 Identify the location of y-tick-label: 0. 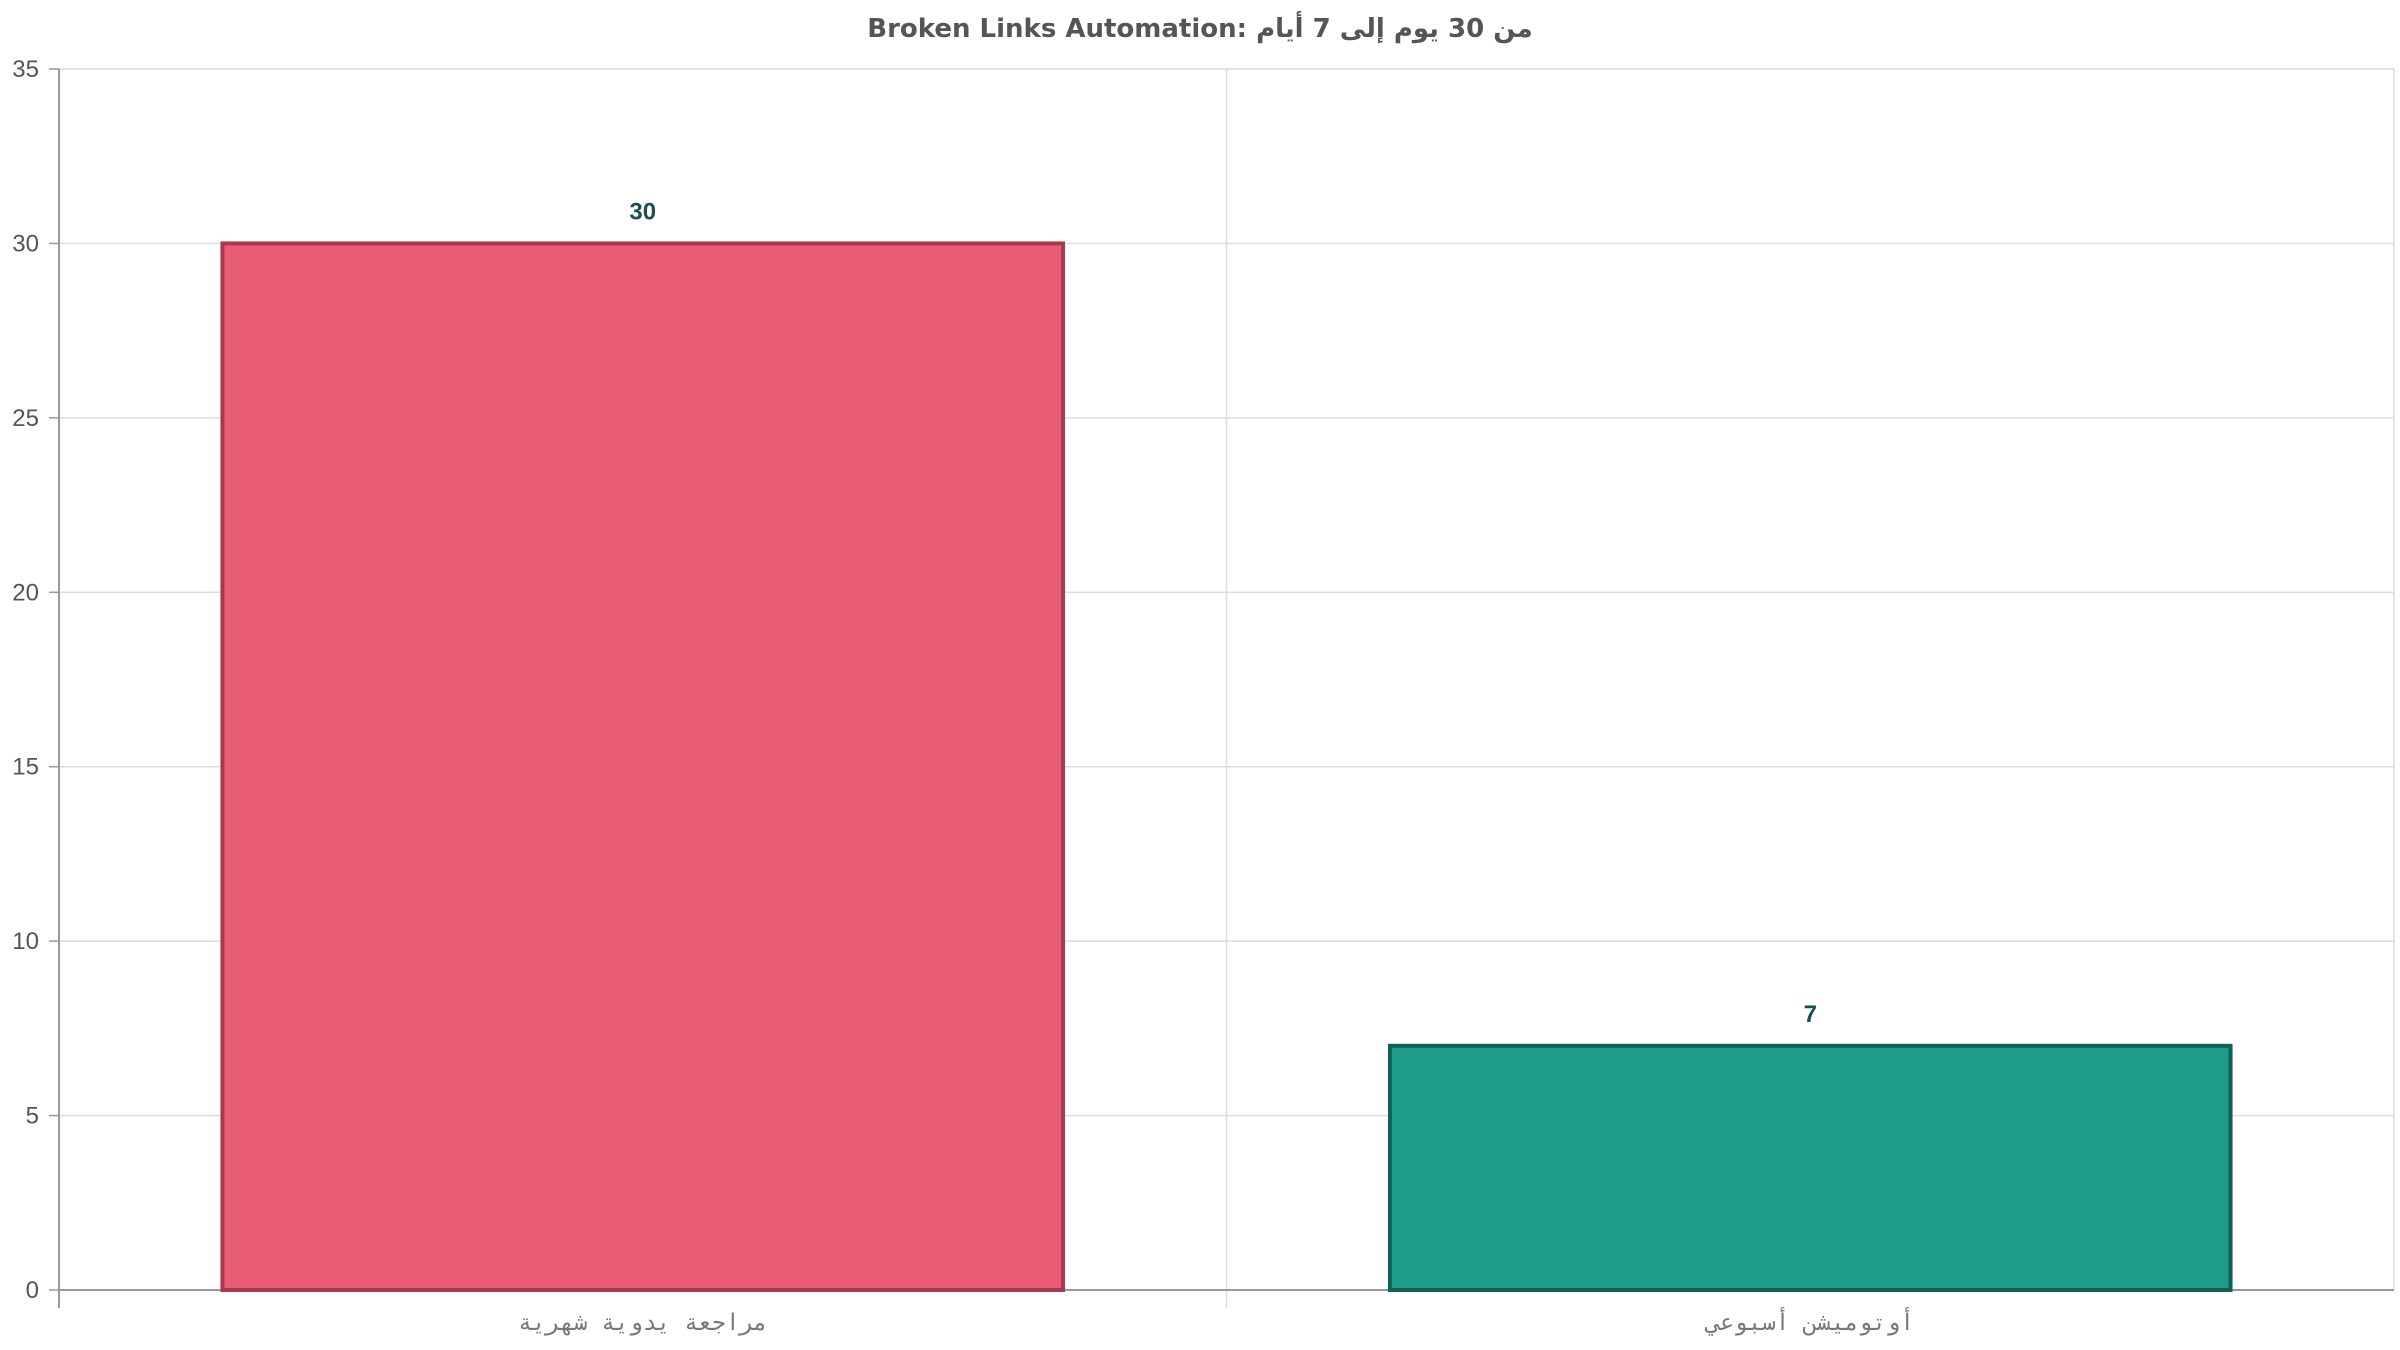
(32, 1290).